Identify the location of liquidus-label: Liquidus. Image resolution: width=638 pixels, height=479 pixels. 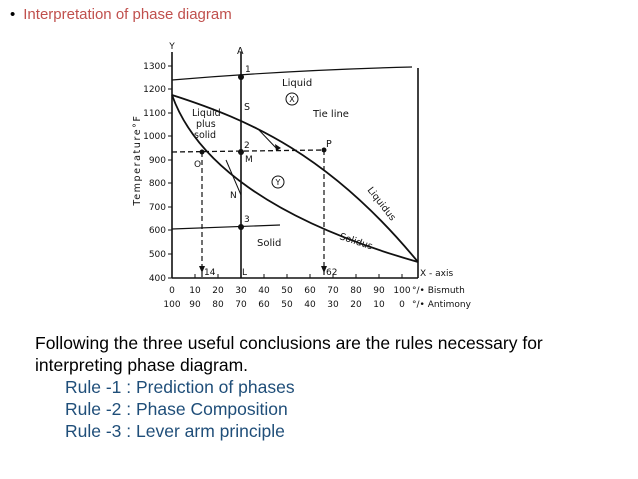
(381, 204).